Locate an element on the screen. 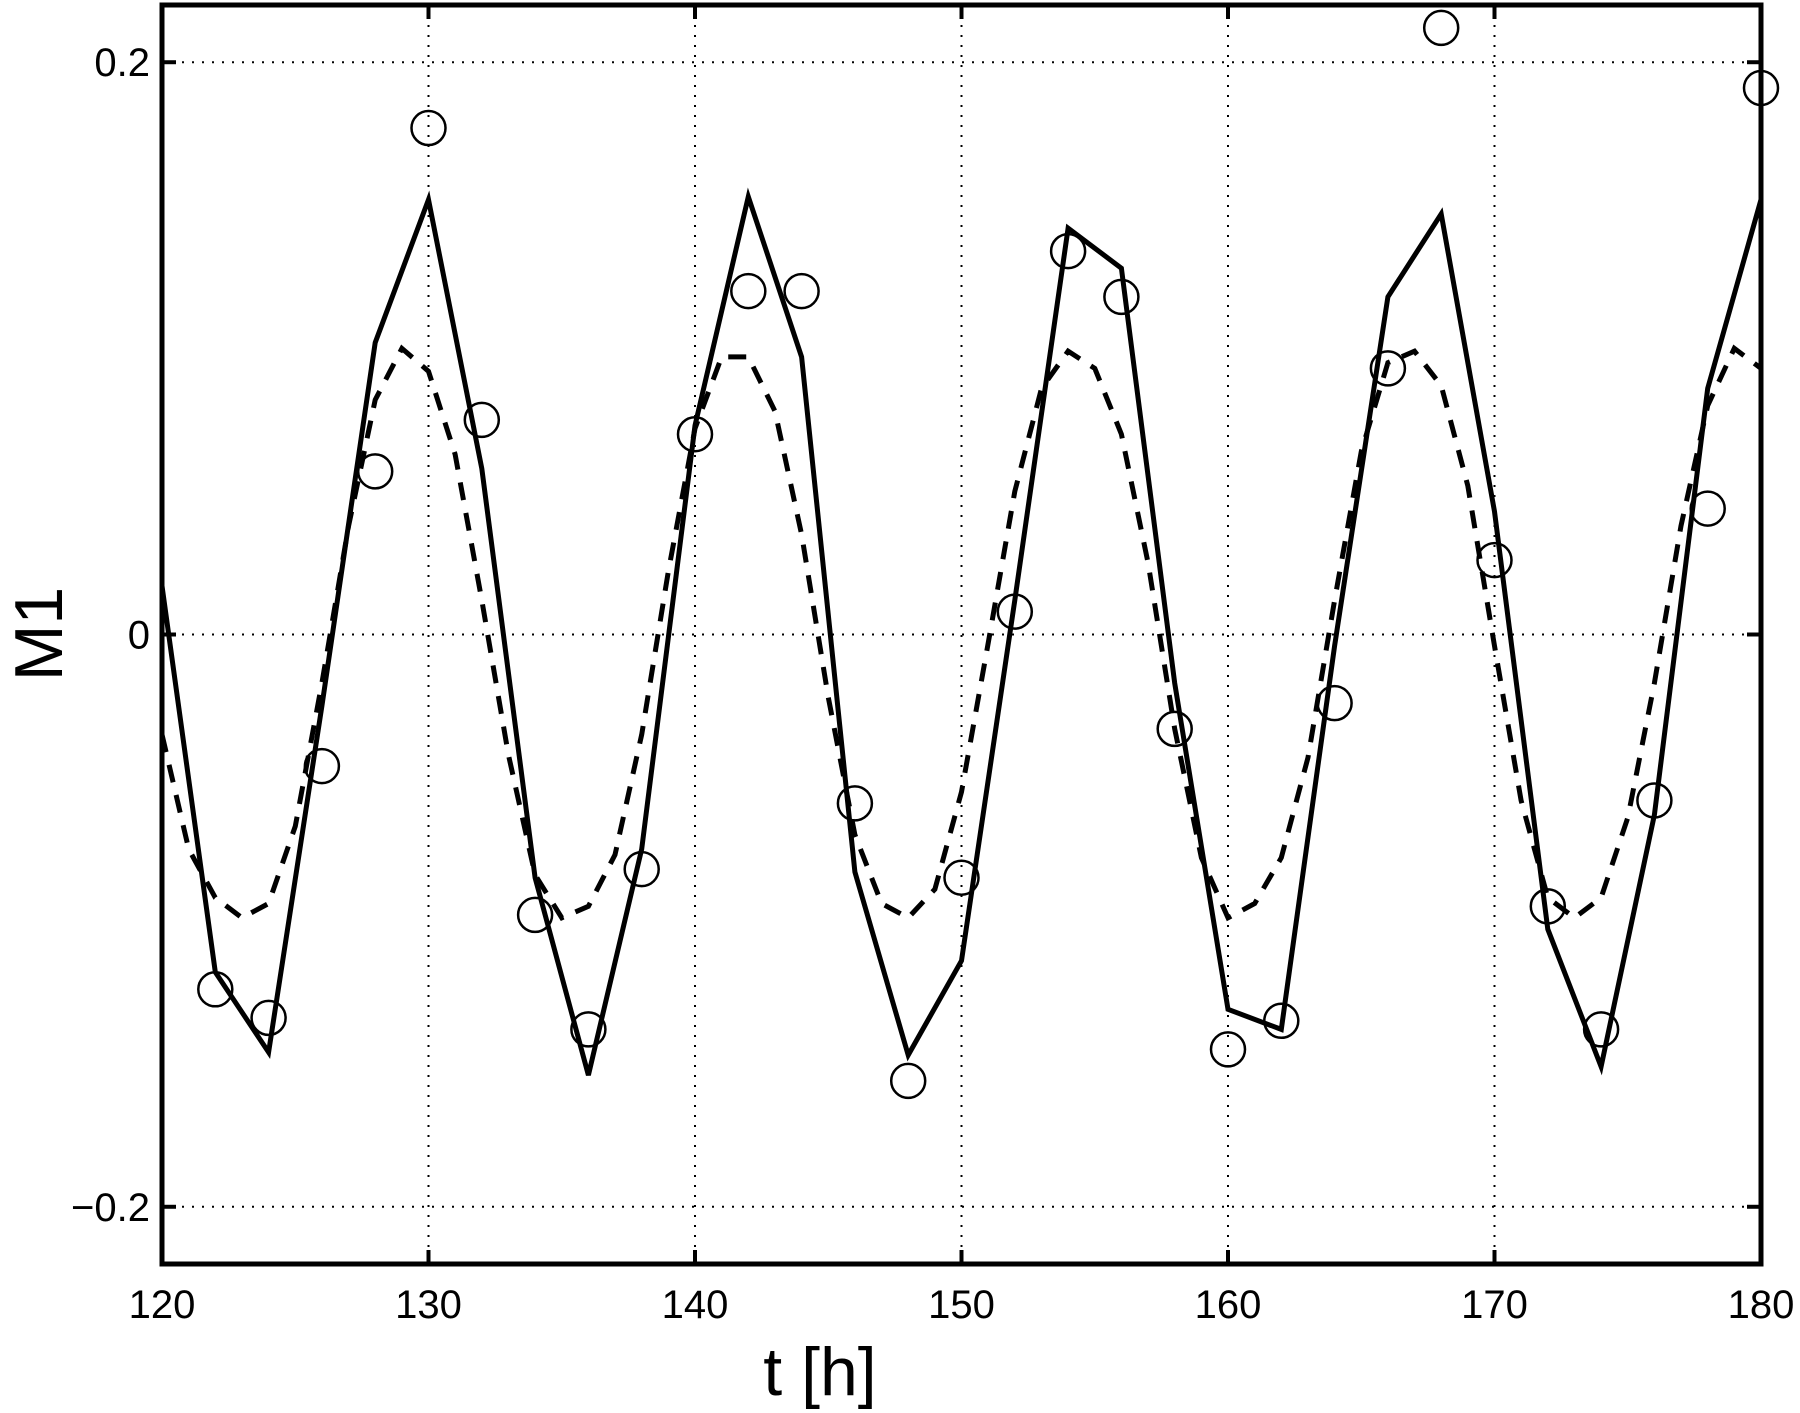  y-tick-label: 0 is located at coordinates (139, 636).